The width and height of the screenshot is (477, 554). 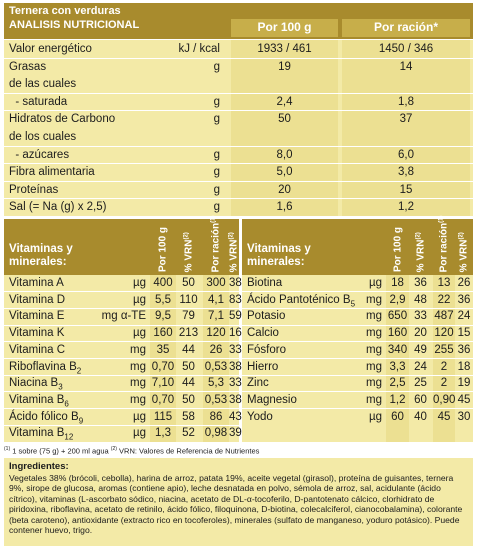 What do you see at coordinates (163, 316) in the screenshot?
I see `vitamin-p100: 9,5` at bounding box center [163, 316].